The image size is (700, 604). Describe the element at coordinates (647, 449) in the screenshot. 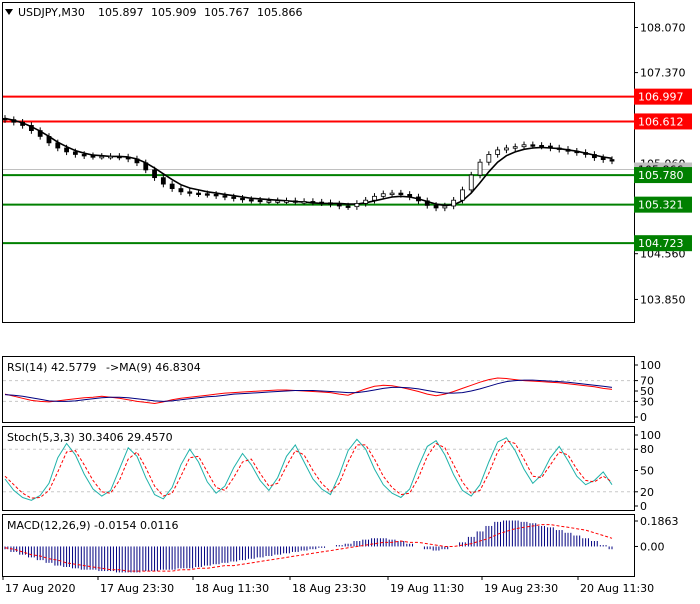

I see `stoch-tick-label: 80` at that location.